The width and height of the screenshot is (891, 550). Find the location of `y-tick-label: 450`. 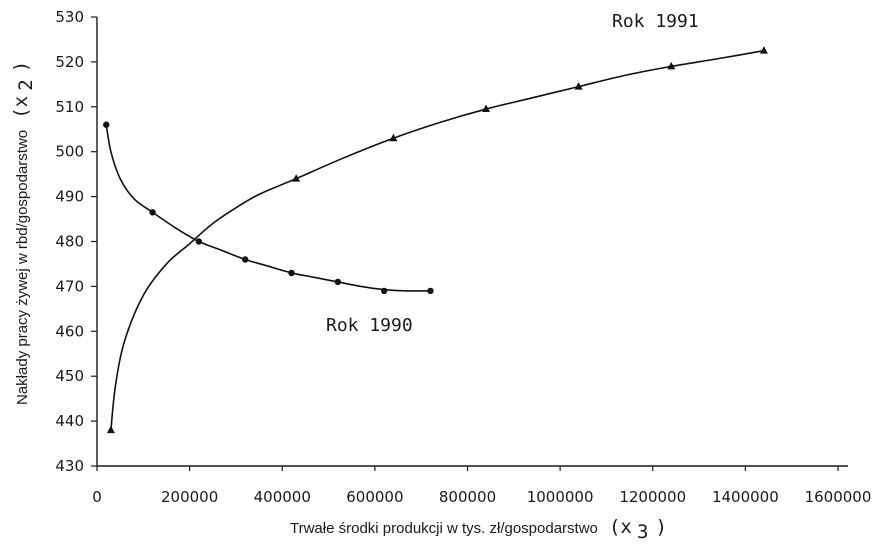

y-tick-label: 450 is located at coordinates (69, 376).